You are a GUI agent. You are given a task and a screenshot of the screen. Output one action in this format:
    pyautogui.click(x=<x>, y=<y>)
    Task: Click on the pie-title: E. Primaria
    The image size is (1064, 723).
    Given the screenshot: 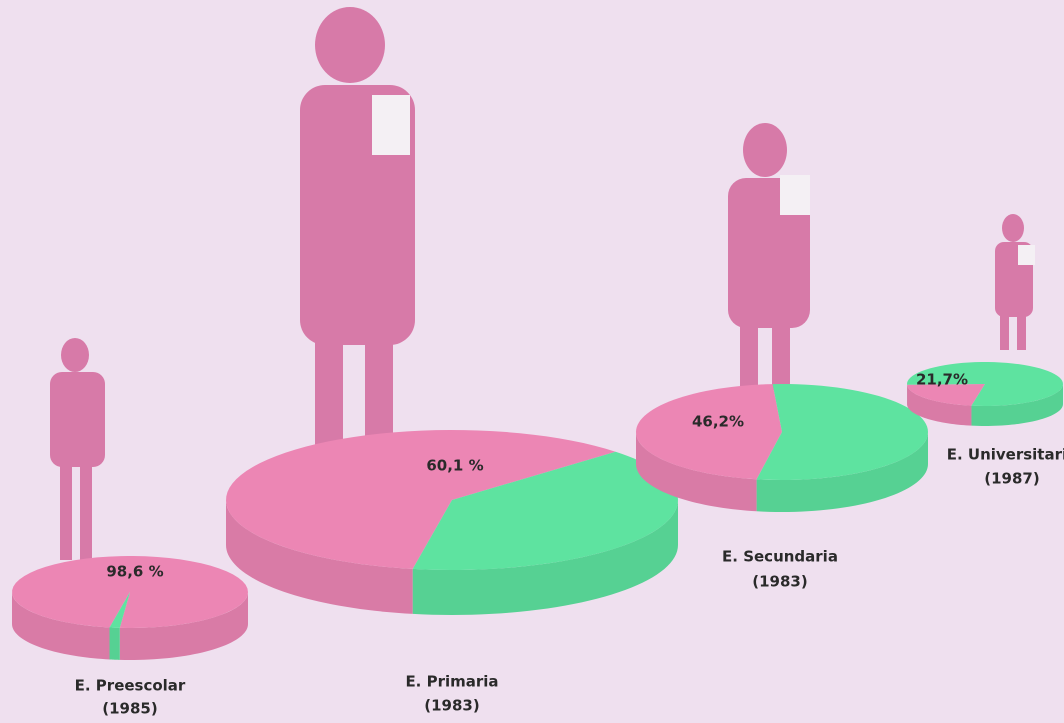 What is the action you would take?
    pyautogui.click(x=451, y=682)
    